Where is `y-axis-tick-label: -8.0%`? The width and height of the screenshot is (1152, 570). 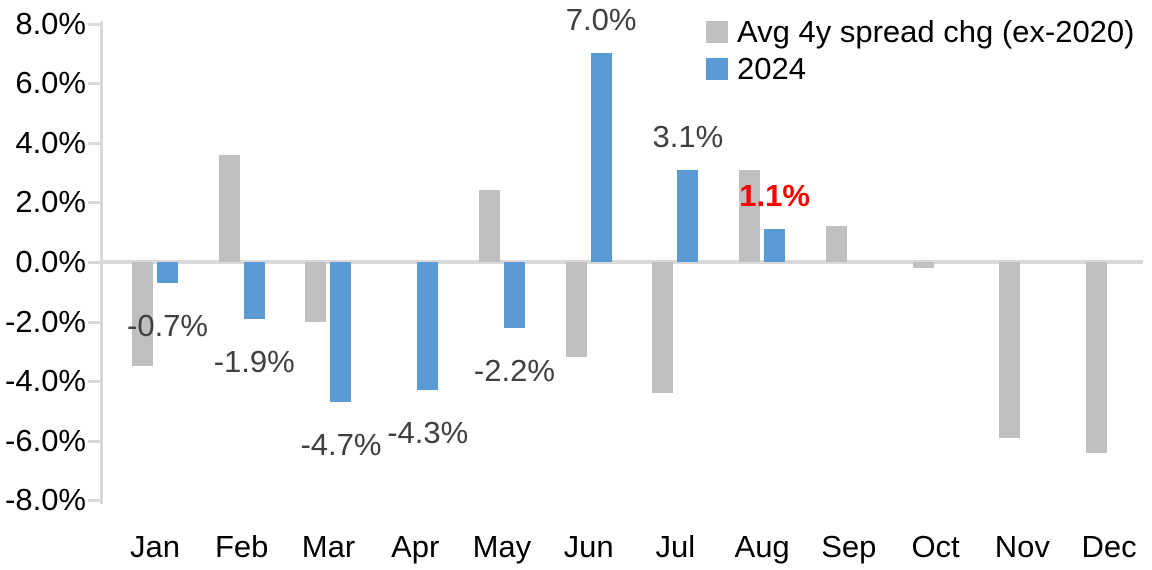 y-axis-tick-label: -8.0% is located at coordinates (45, 500).